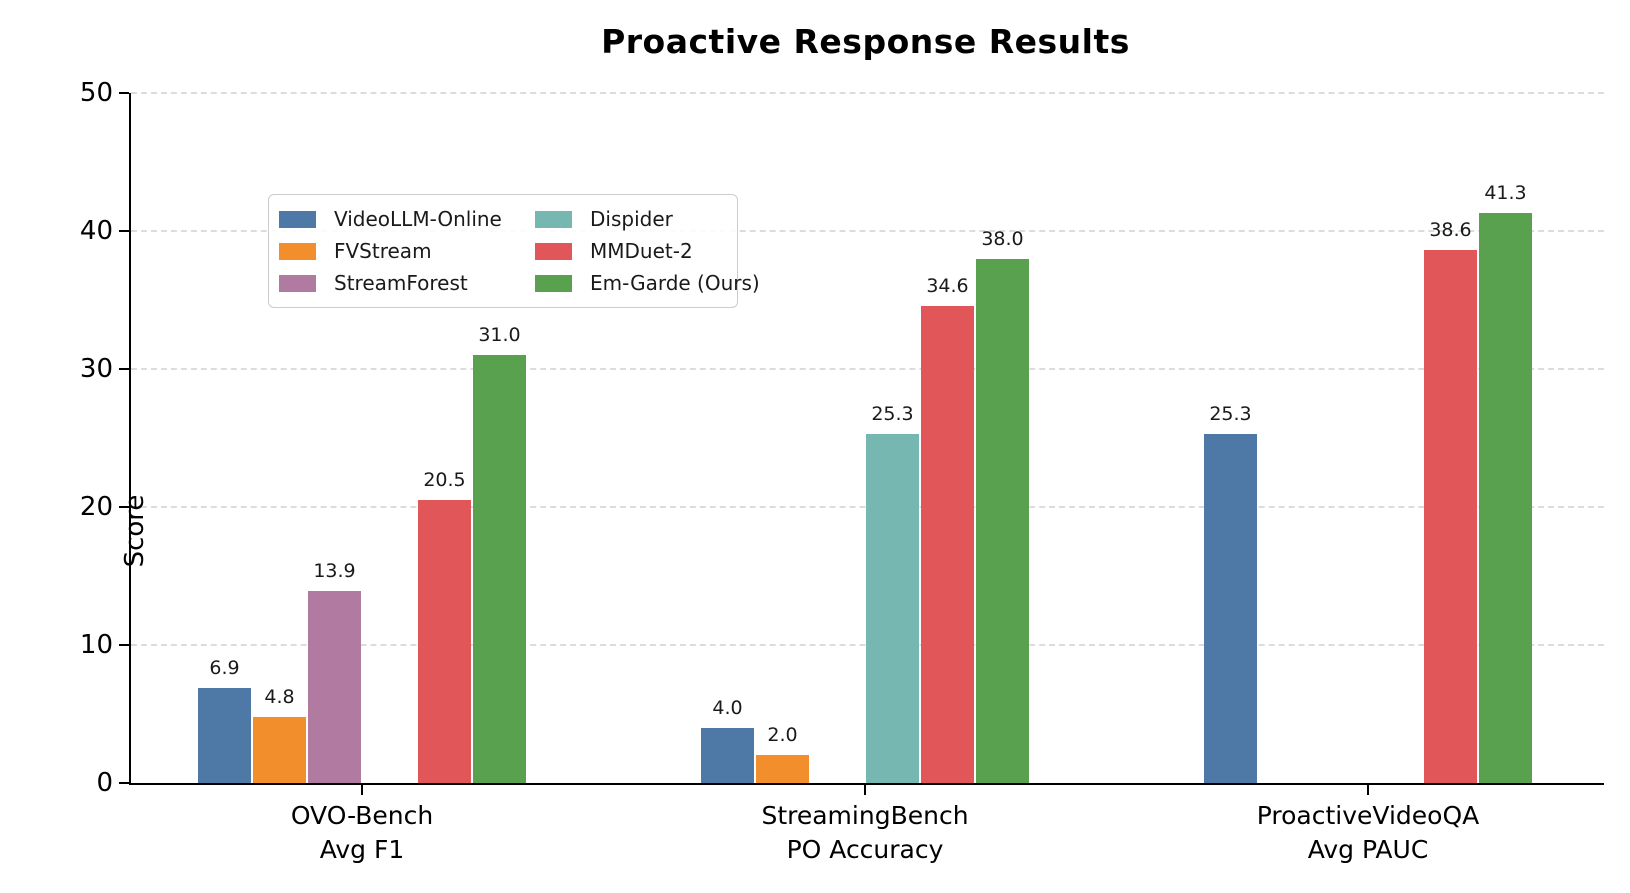 This screenshot has height=893, width=1630. Describe the element at coordinates (1450, 516) in the screenshot. I see `bar-MMDuet-2-ProactiveVideoQA` at that location.